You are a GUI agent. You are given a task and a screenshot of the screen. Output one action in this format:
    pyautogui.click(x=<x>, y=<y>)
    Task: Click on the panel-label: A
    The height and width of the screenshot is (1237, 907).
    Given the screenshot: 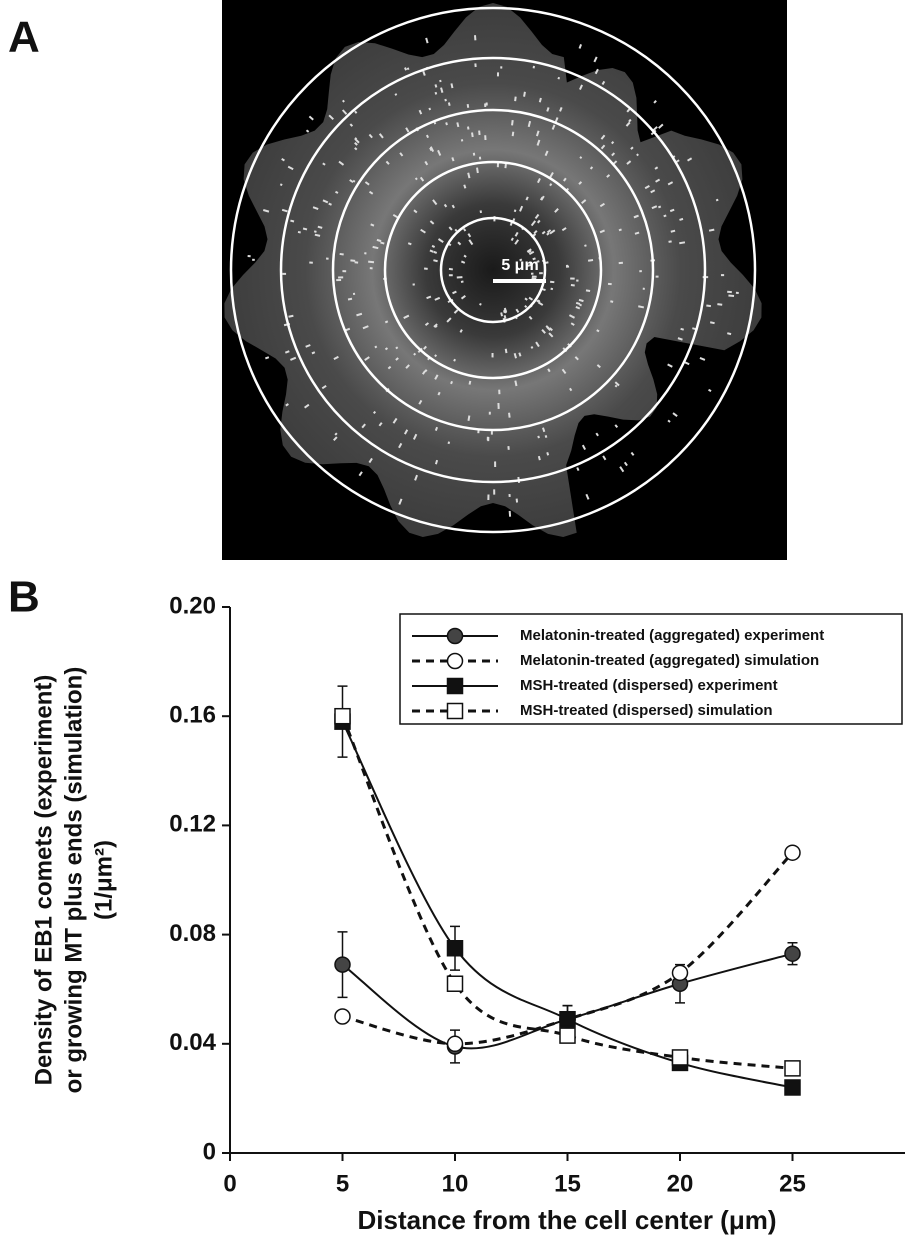 What is the action you would take?
    pyautogui.click(x=24, y=37)
    